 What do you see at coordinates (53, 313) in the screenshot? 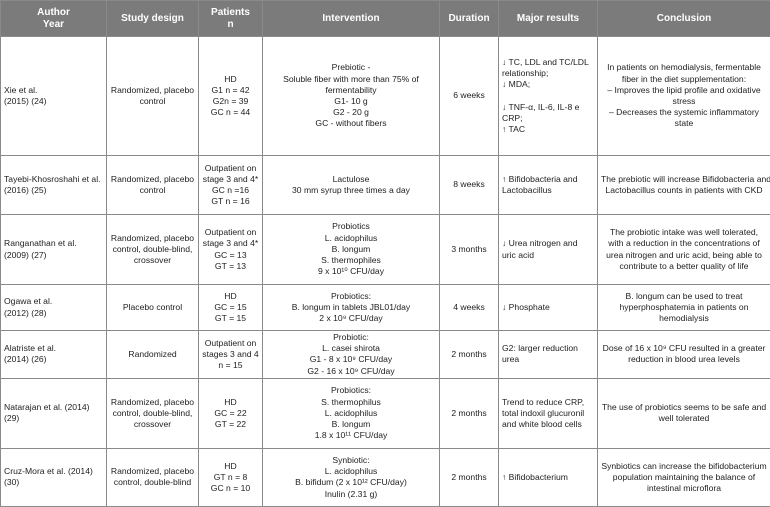
I see `cell-line: (2012) (28)` at bounding box center [53, 313].